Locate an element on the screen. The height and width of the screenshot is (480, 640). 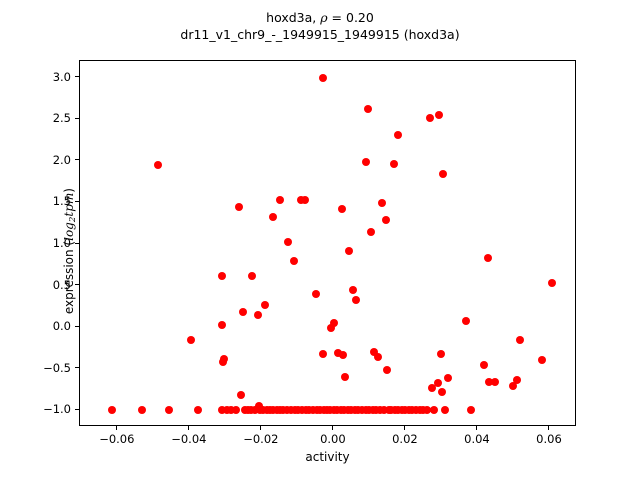
y-tick-label: −1.0 is located at coordinates (57, 409).